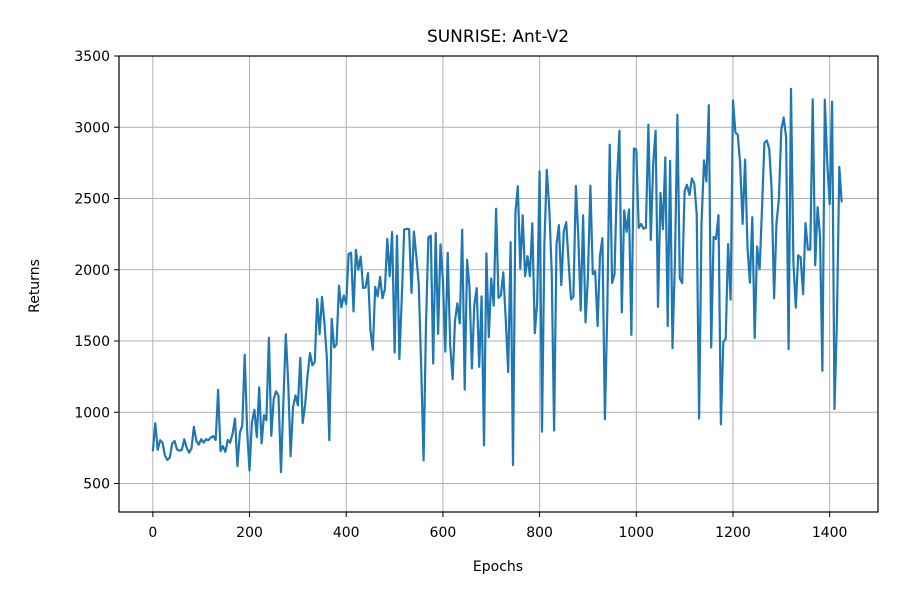 Image resolution: width=900 pixels, height=600 pixels. Describe the element at coordinates (92, 271) in the screenshot. I see `y-tick-label: 2000` at that location.